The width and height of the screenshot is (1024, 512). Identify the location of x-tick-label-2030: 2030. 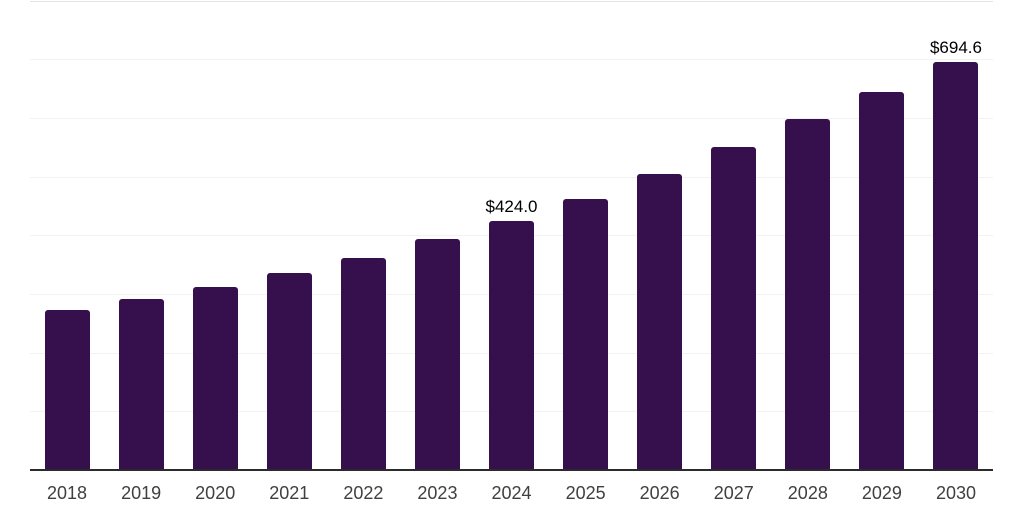
(955, 493).